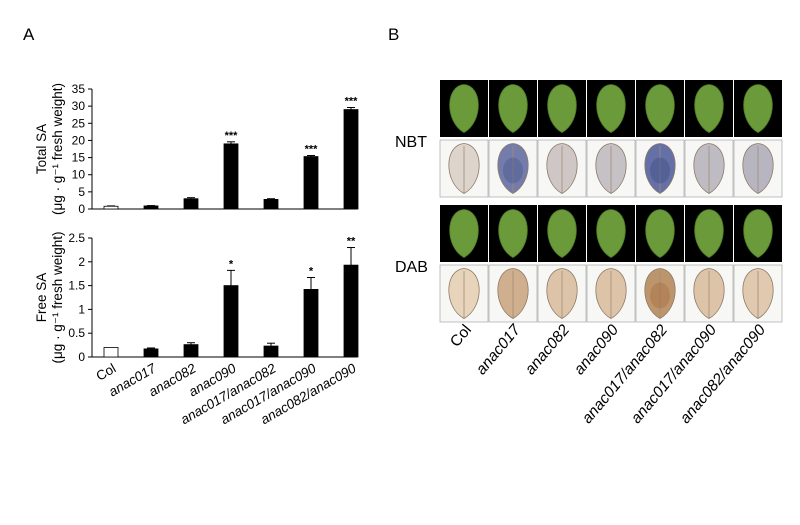  What do you see at coordinates (41, 298) in the screenshot?
I see `y-axis-title: Free SA` at bounding box center [41, 298].